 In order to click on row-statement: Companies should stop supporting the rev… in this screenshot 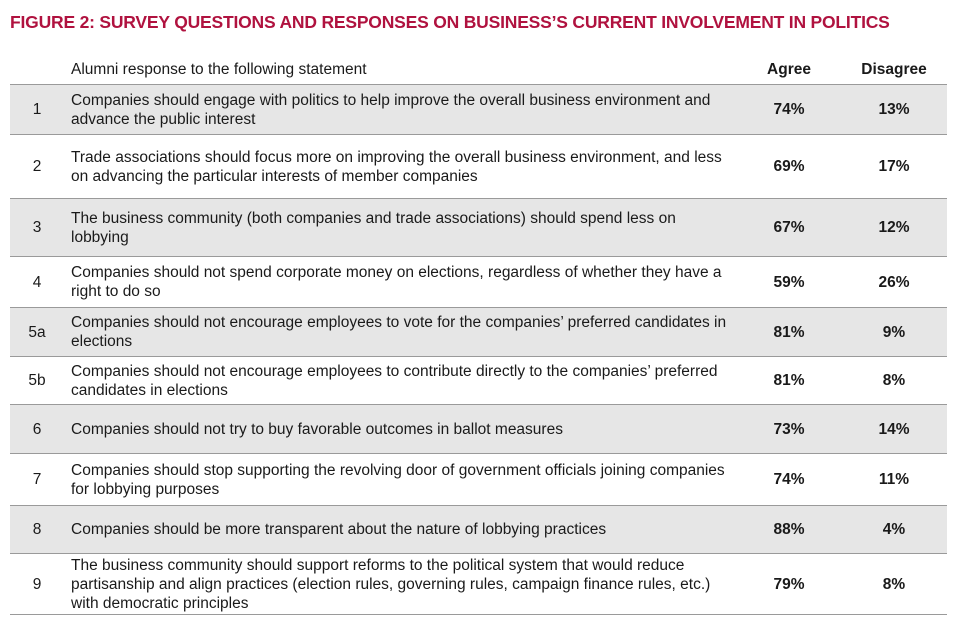, I will do `click(398, 479)`.